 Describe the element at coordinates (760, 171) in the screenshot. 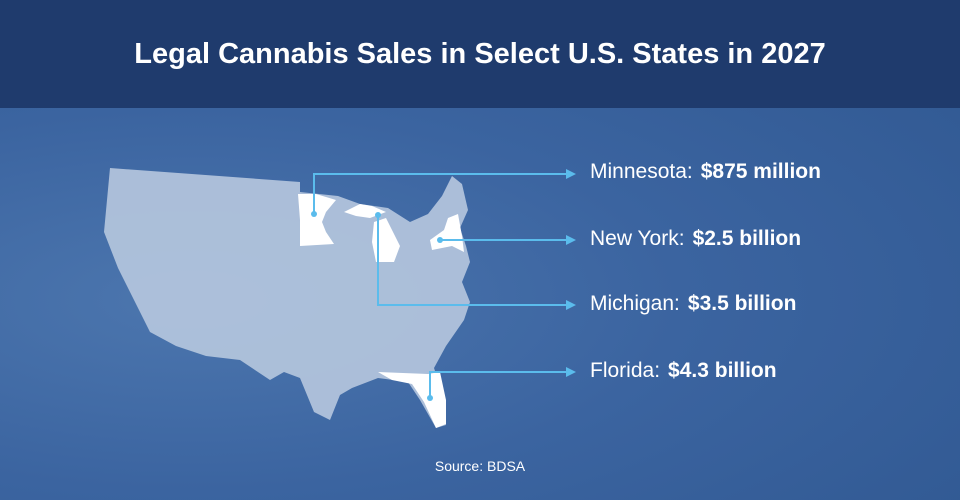

I see `state-value: $875 million` at that location.